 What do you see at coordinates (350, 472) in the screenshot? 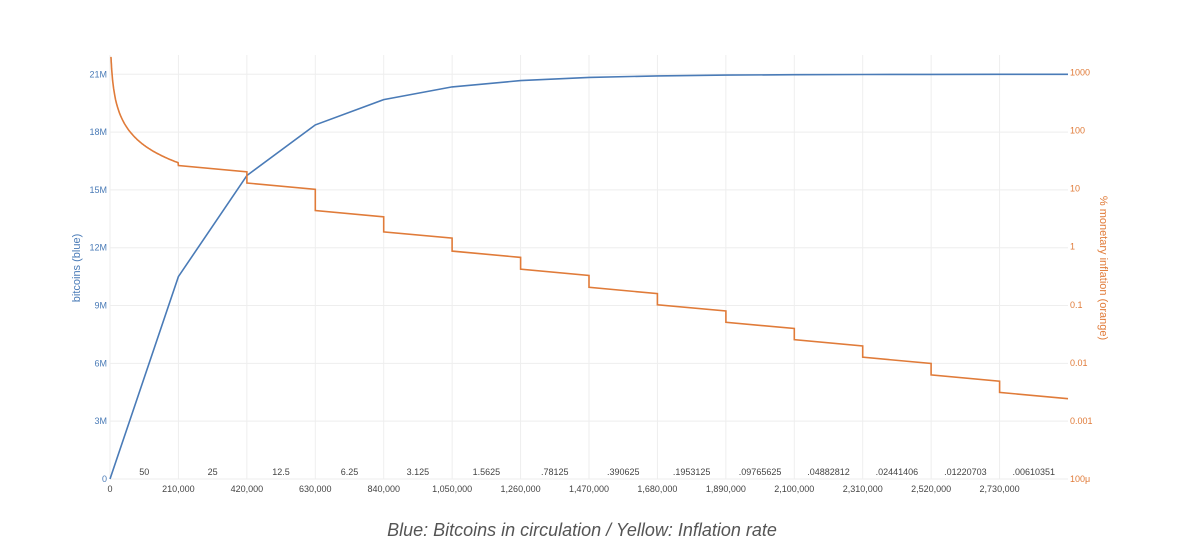
I see `block-reward-label: 6.25` at bounding box center [350, 472].